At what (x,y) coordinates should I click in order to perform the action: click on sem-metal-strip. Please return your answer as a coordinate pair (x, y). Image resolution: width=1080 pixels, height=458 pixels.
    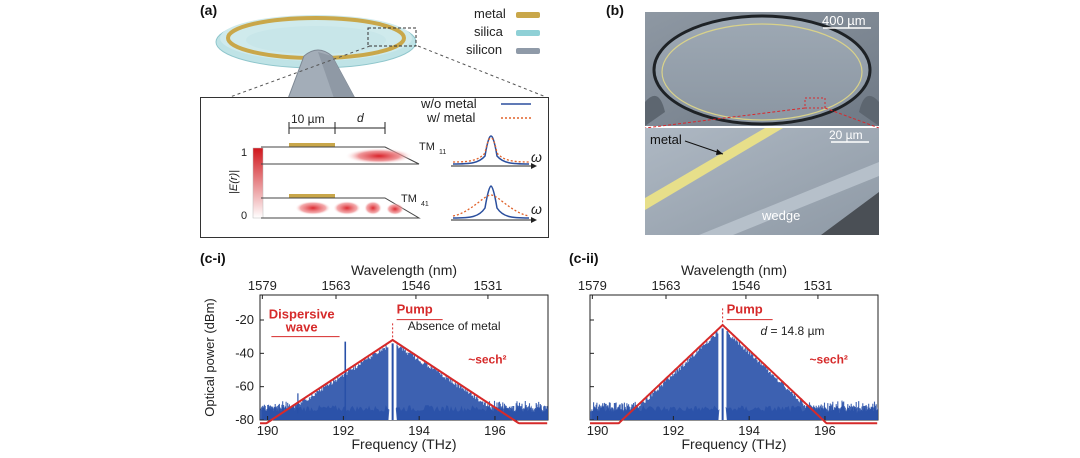
    Looking at the image, I should click on (714, 169).